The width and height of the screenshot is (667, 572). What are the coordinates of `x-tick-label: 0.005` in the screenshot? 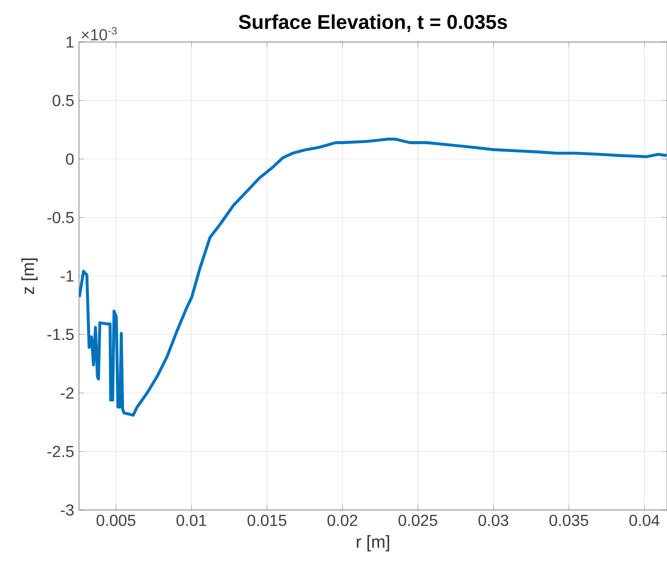 It's located at (116, 520).